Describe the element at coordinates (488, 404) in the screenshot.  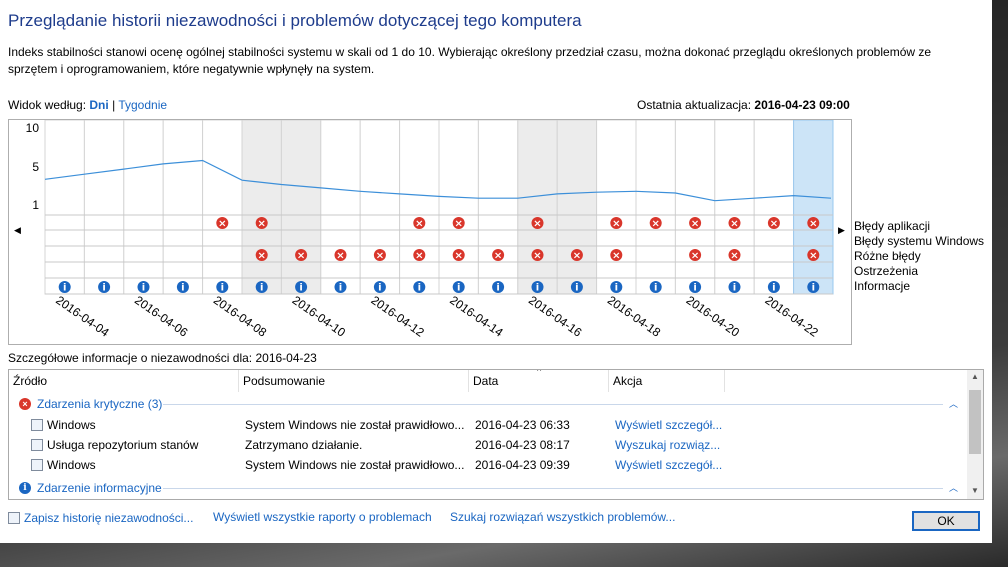
I see `group-critical: × Zdarzenia krytyczne (3) ︿` at that location.